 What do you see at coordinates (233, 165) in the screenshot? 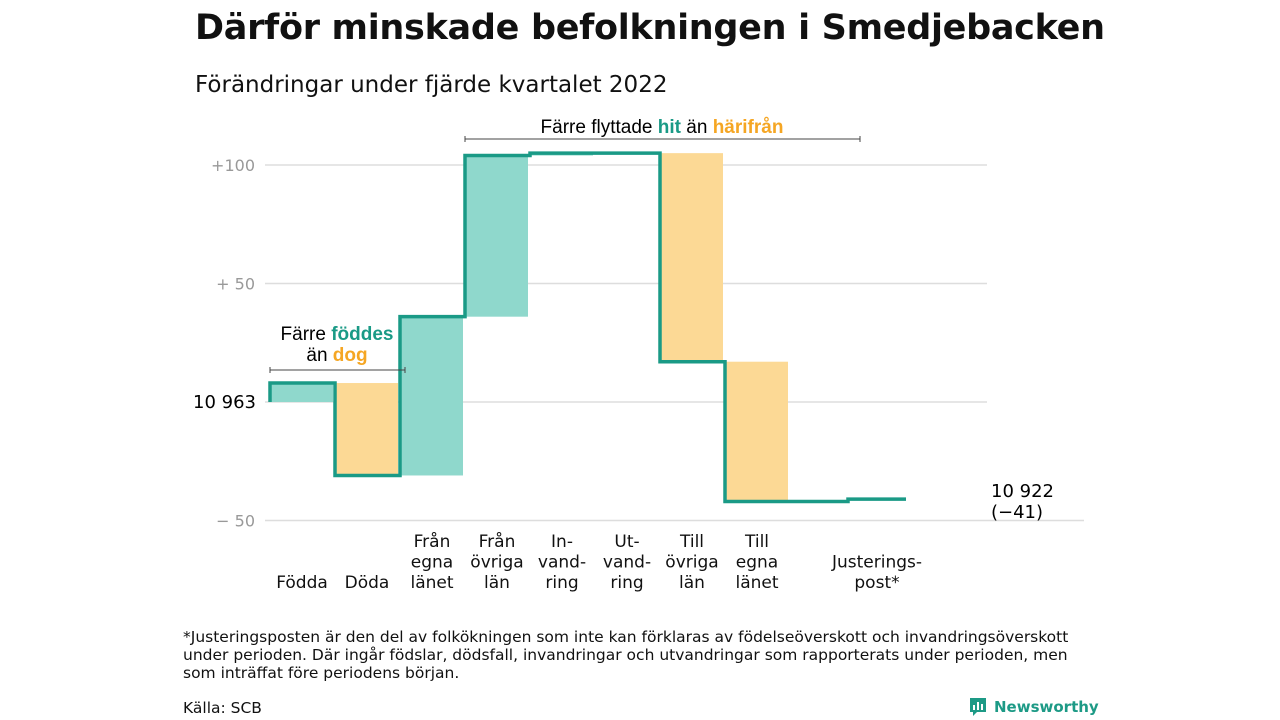
I see `y-tick-label: +100` at bounding box center [233, 165].